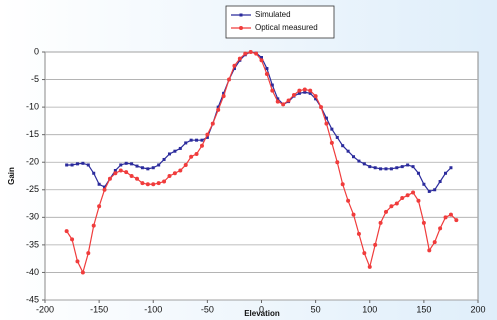 This screenshot has height=320, width=497. I want to click on x-tick-label: -150, so click(99, 309).